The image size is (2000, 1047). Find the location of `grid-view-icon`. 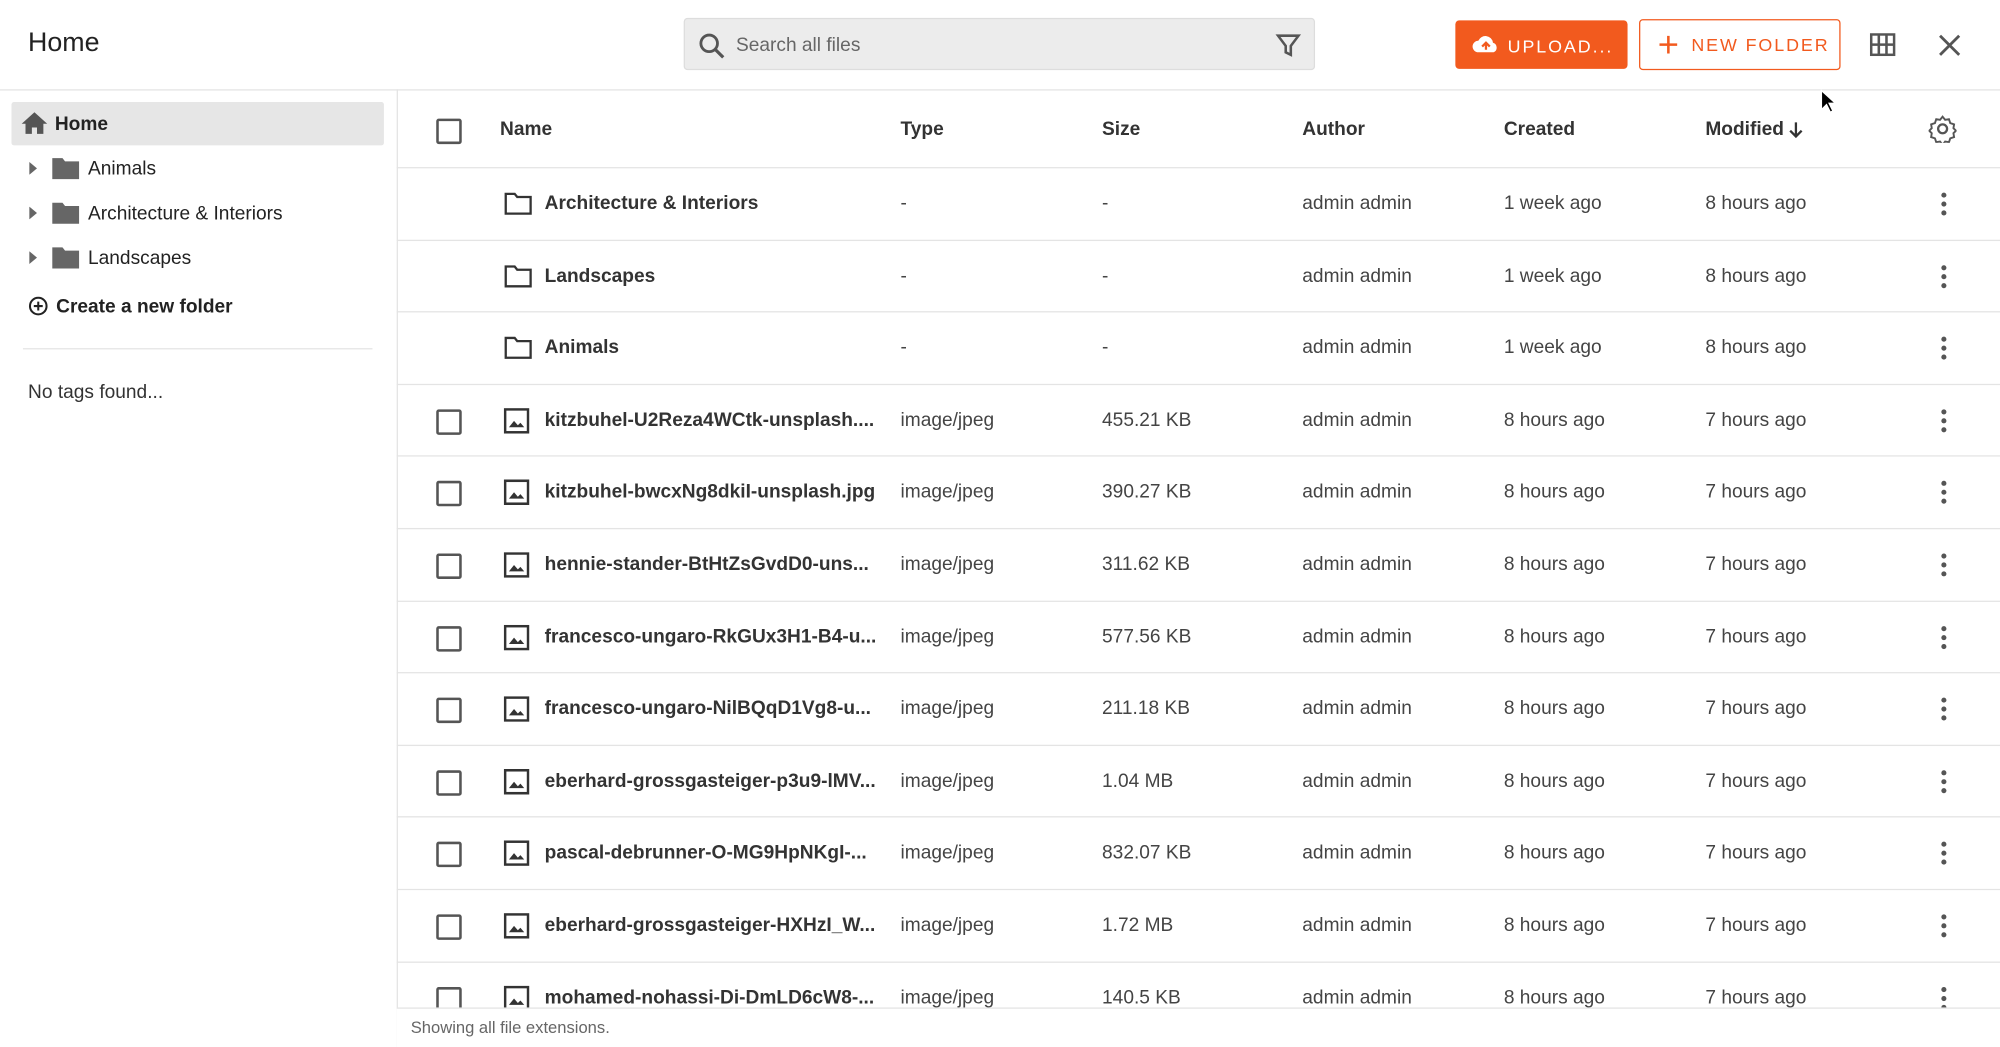

grid-view-icon is located at coordinates (1882, 45).